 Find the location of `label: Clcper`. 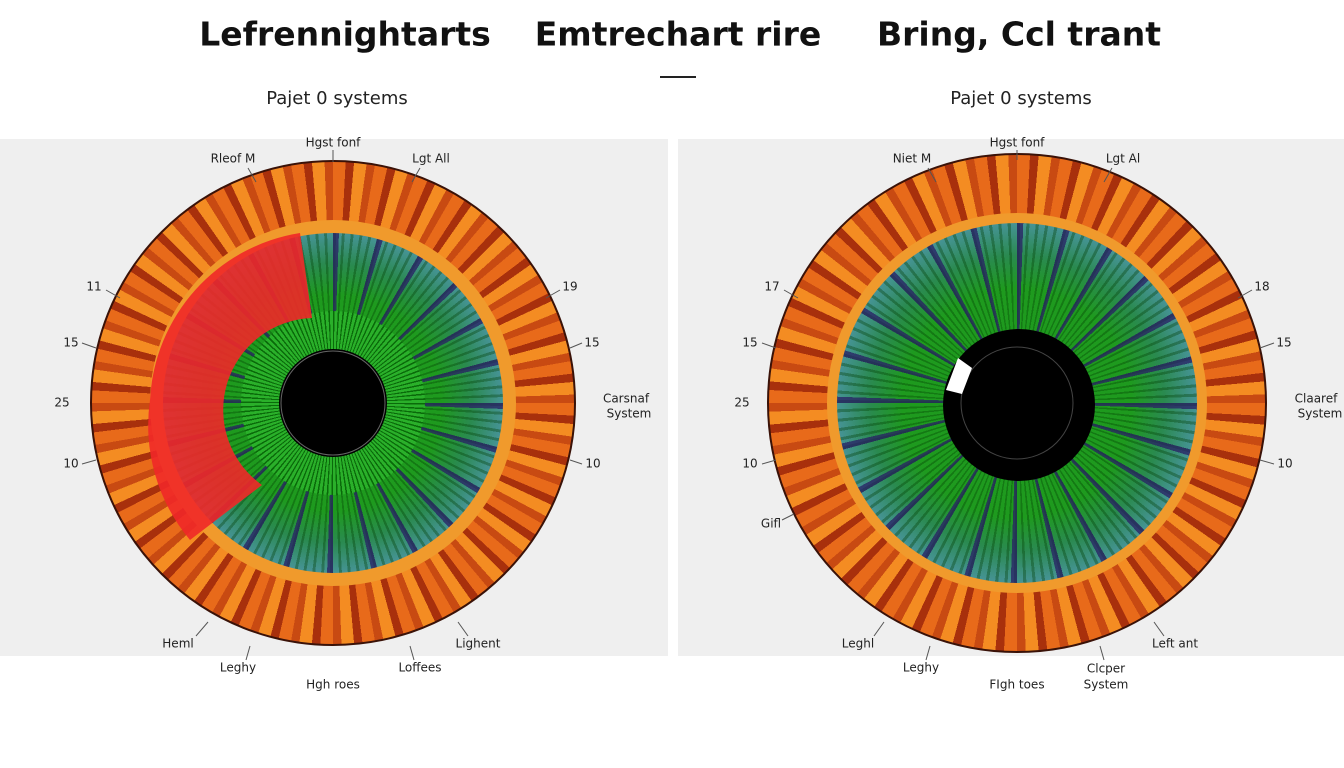

label: Clcper is located at coordinates (1106, 669).